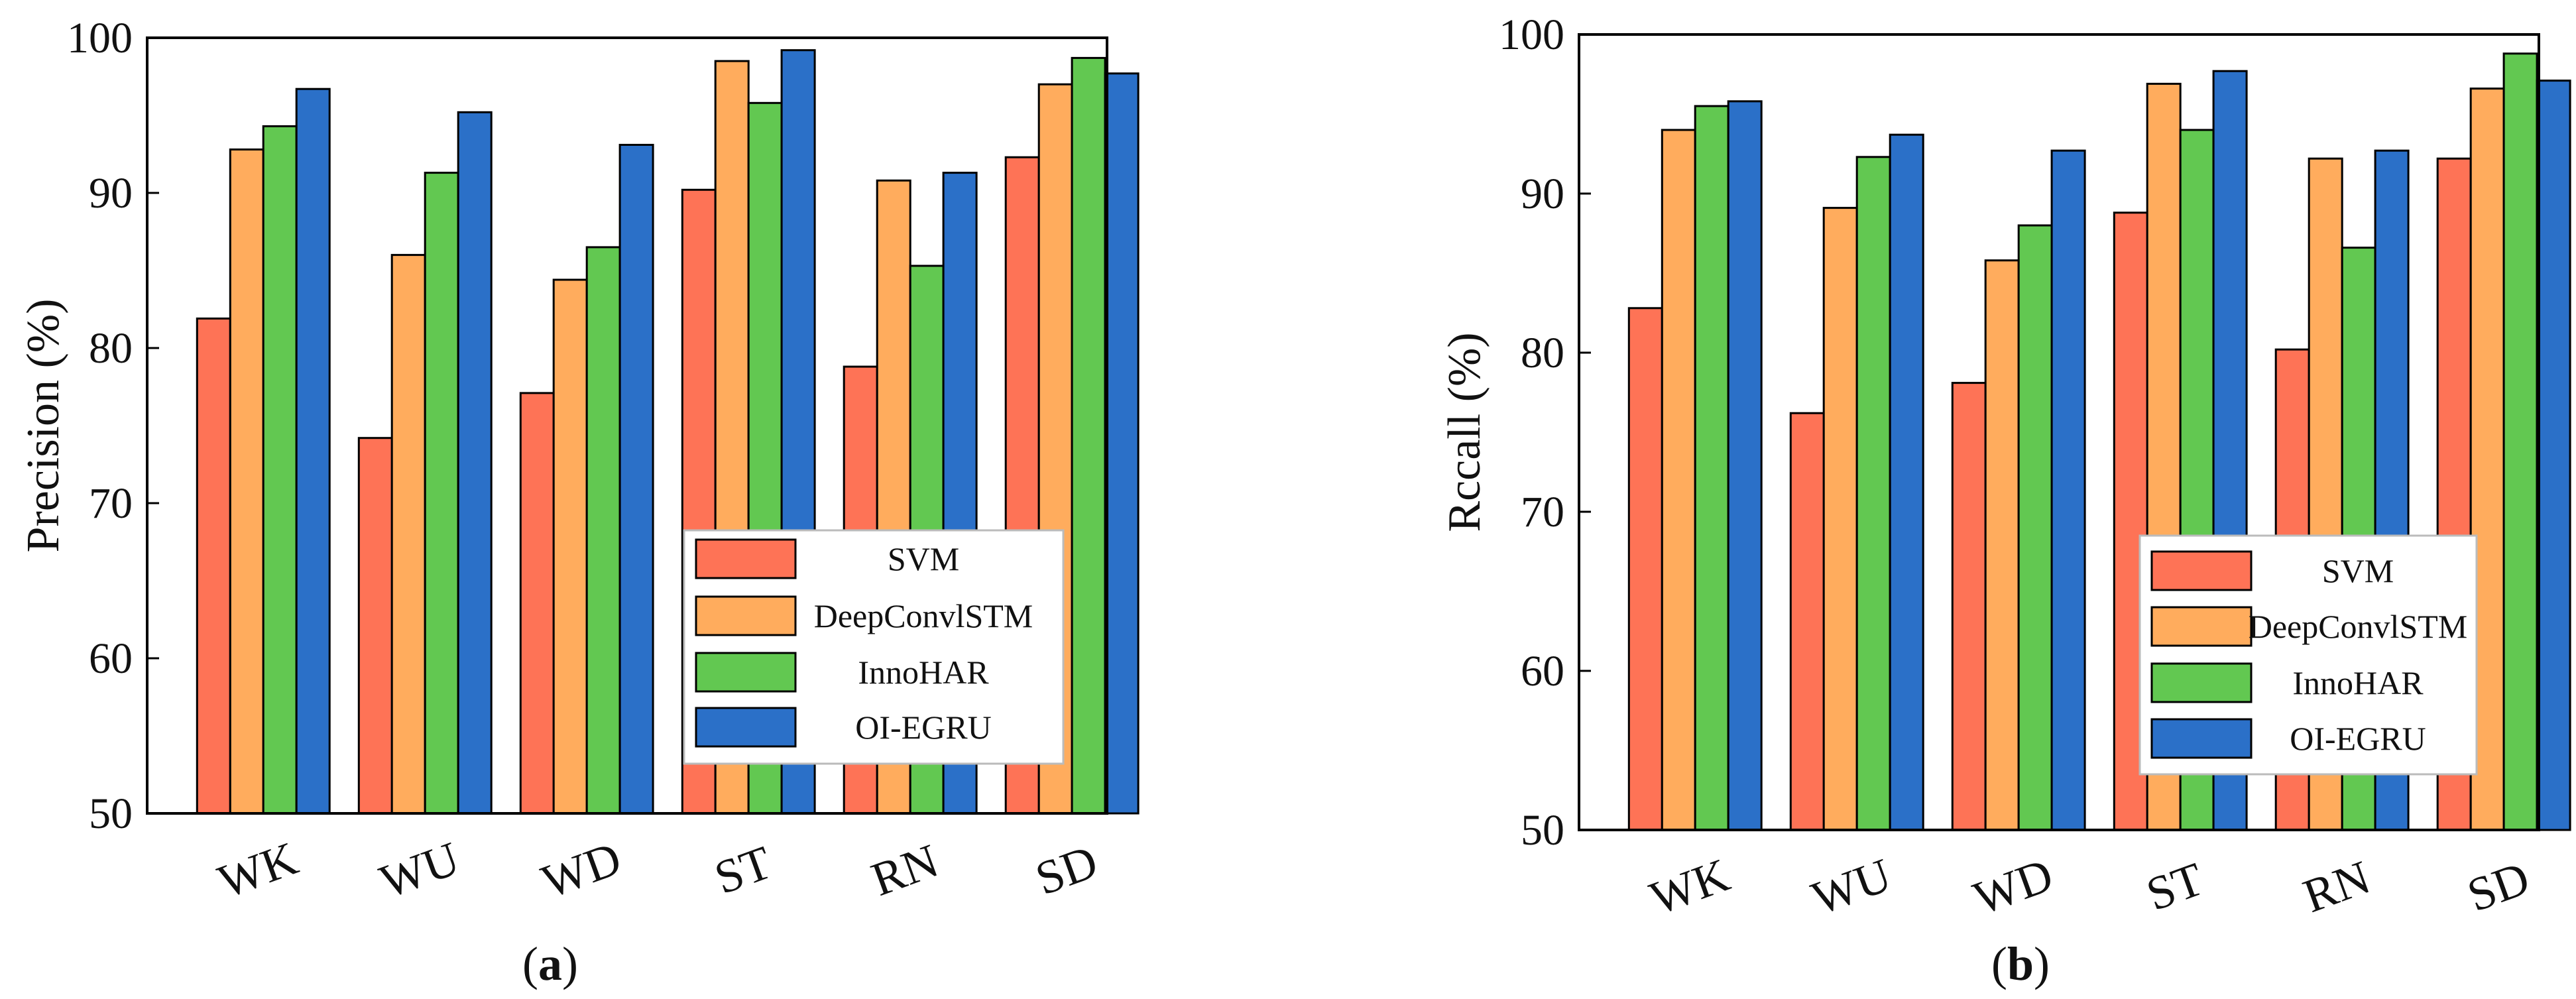 Image resolution: width=2576 pixels, height=999 pixels. Describe the element at coordinates (2358, 570) in the screenshot. I see `recall-legend-label-svm: SVM` at that location.